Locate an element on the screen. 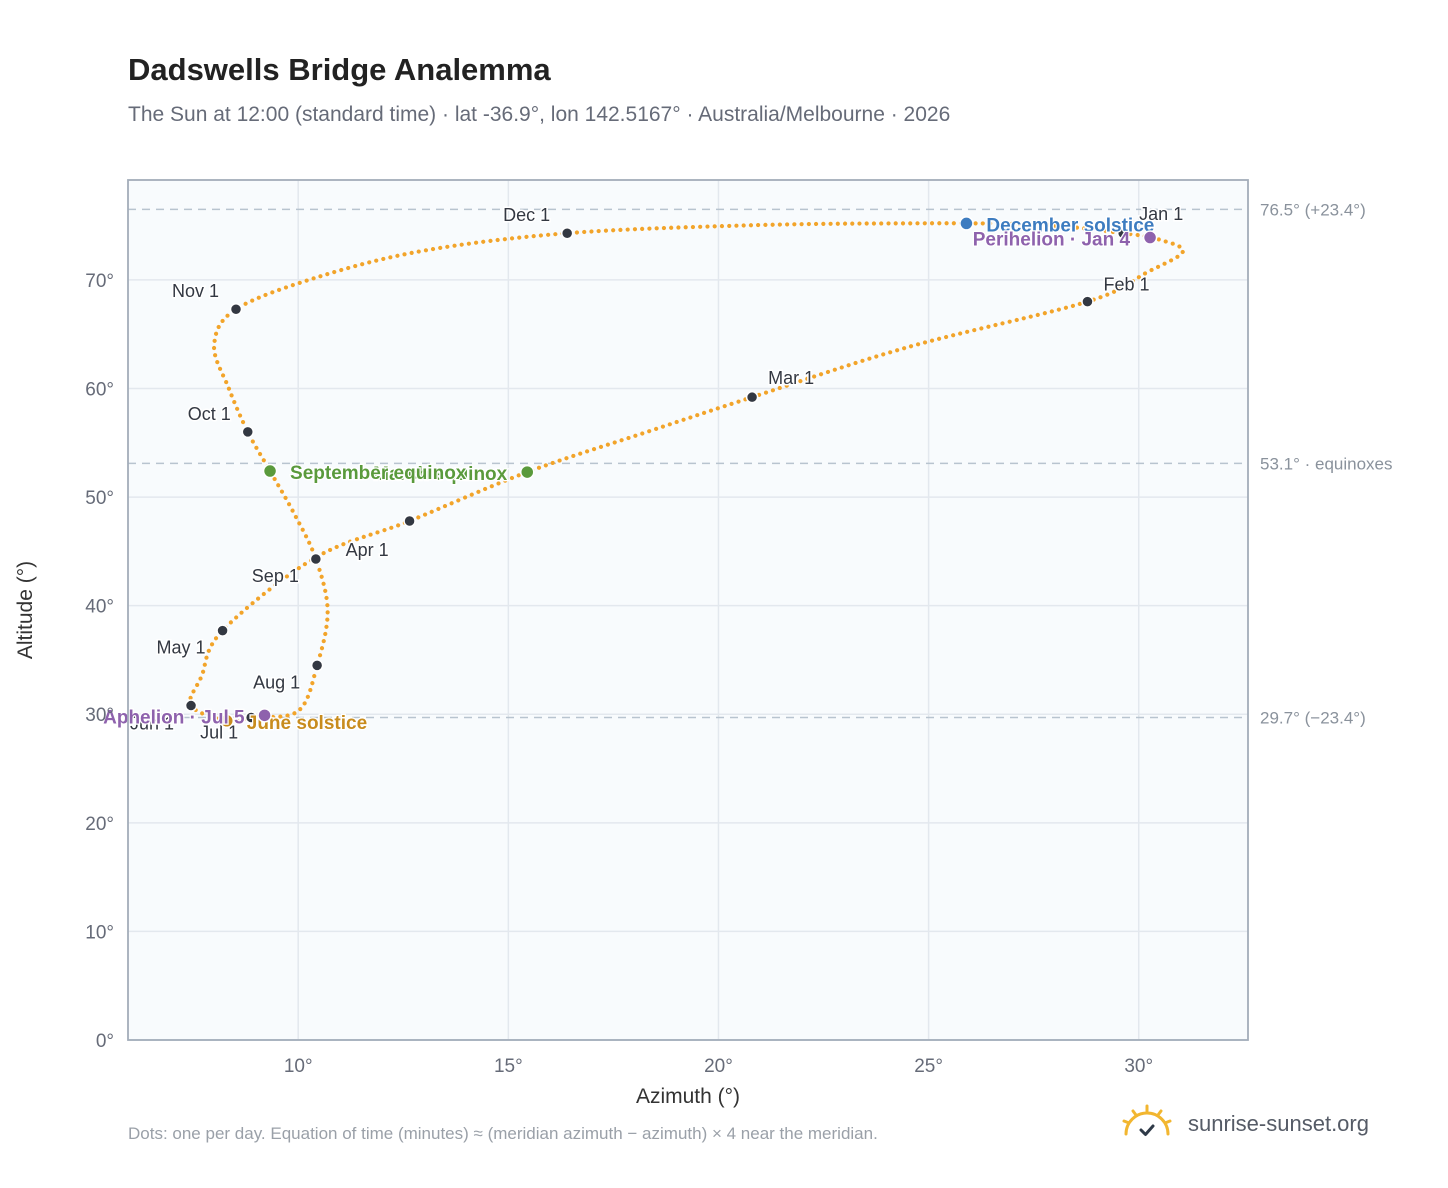  reference-line-label: 76.5° (+23.4°) is located at coordinates (1313, 209).